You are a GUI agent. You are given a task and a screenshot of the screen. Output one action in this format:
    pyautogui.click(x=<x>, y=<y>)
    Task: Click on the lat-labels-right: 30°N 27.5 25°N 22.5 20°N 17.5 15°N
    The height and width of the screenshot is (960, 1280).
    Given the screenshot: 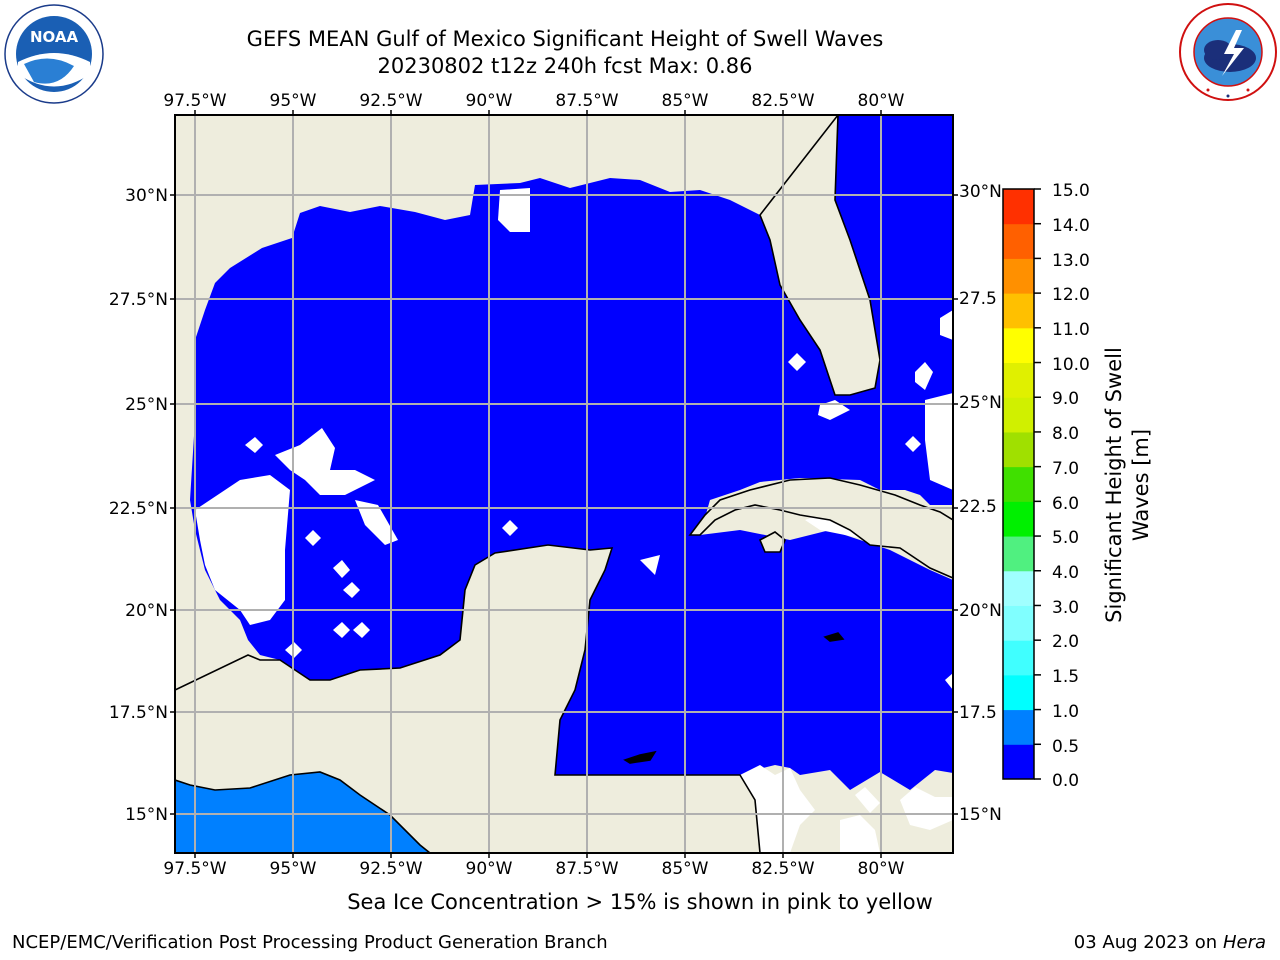 What is the action you would take?
    pyautogui.click(x=980, y=503)
    